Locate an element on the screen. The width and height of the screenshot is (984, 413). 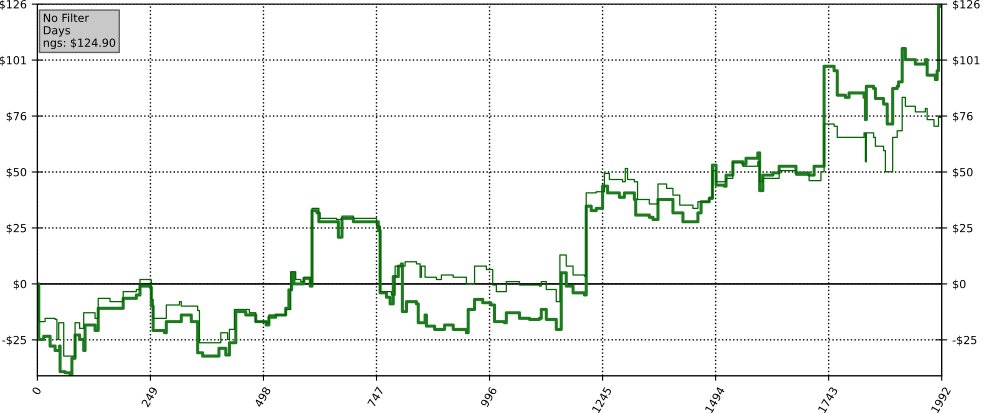
y-tick-label: $25 is located at coordinates (16, 229).